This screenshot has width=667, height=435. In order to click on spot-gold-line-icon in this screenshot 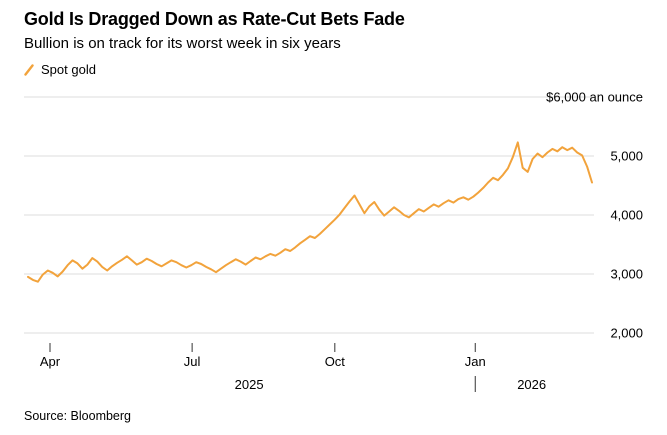, I will do `click(29, 69)`.